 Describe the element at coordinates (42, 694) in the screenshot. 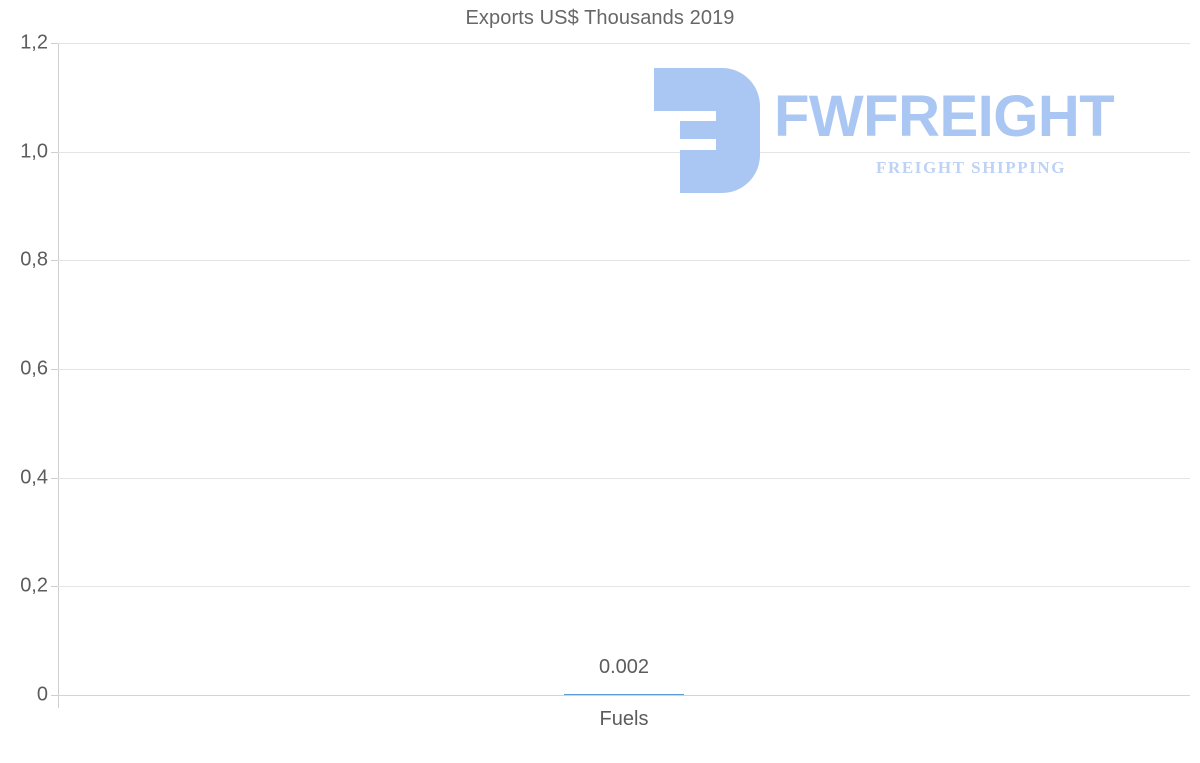

I see `y-axis-tick-label: 0` at that location.